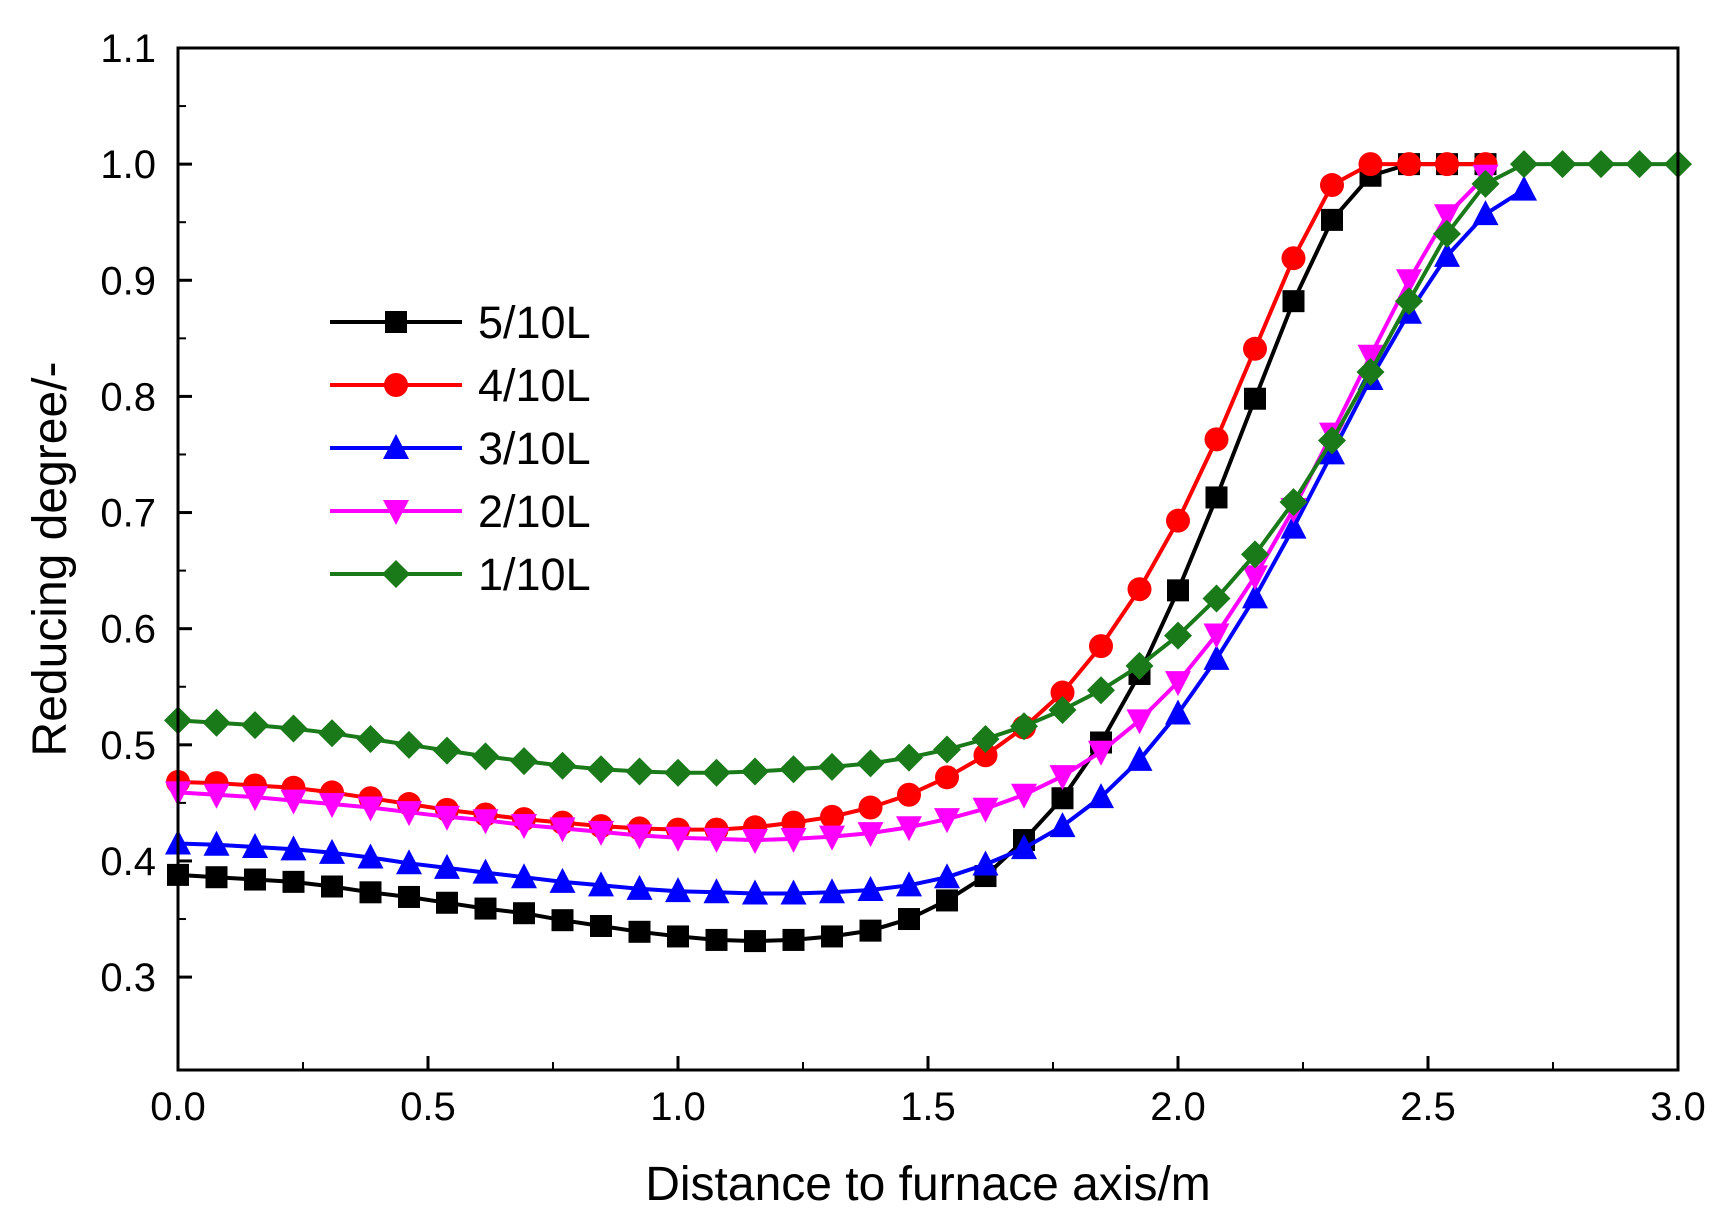 This screenshot has height=1217, width=1718. I want to click on y-axis-title: Reducing degree/-, so click(50, 559).